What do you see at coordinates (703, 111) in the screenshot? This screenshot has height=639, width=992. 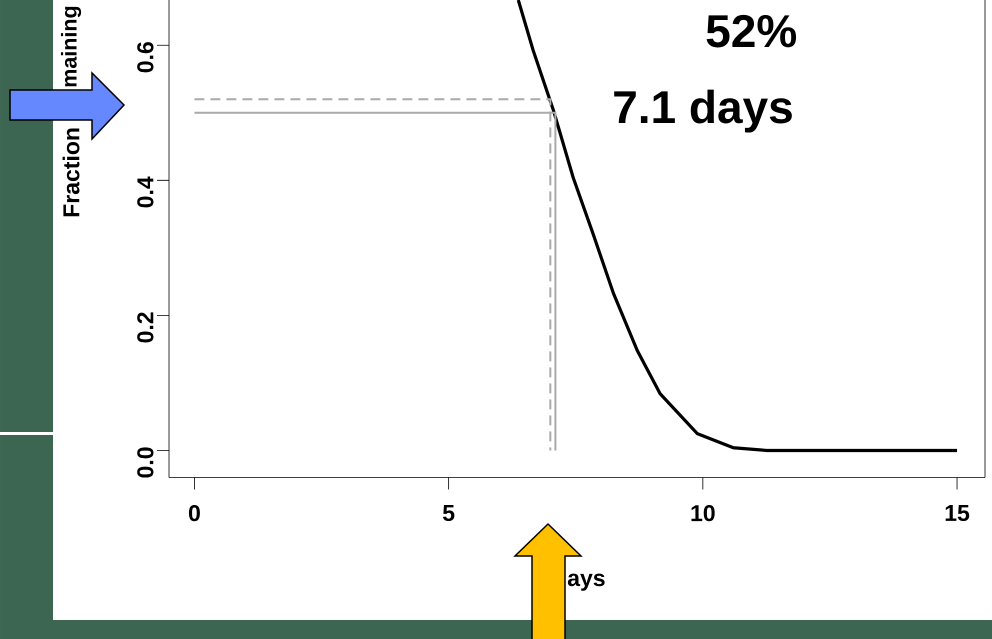 I see `annotation: 7.1 days` at bounding box center [703, 111].